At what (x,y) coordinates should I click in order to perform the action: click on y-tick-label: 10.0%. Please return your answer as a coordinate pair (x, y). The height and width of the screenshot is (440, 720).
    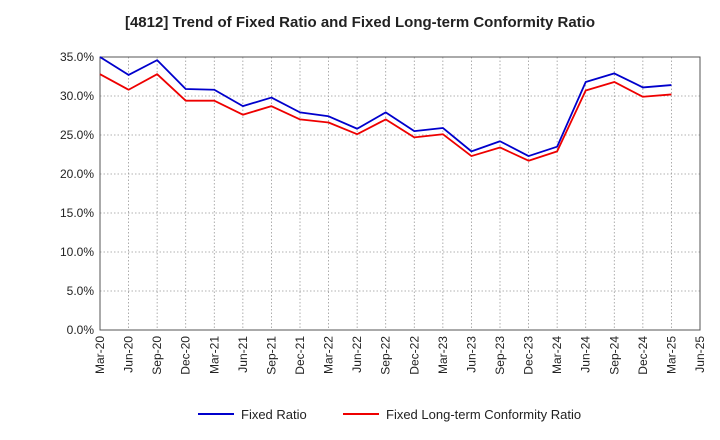
    Looking at the image, I should click on (77, 252).